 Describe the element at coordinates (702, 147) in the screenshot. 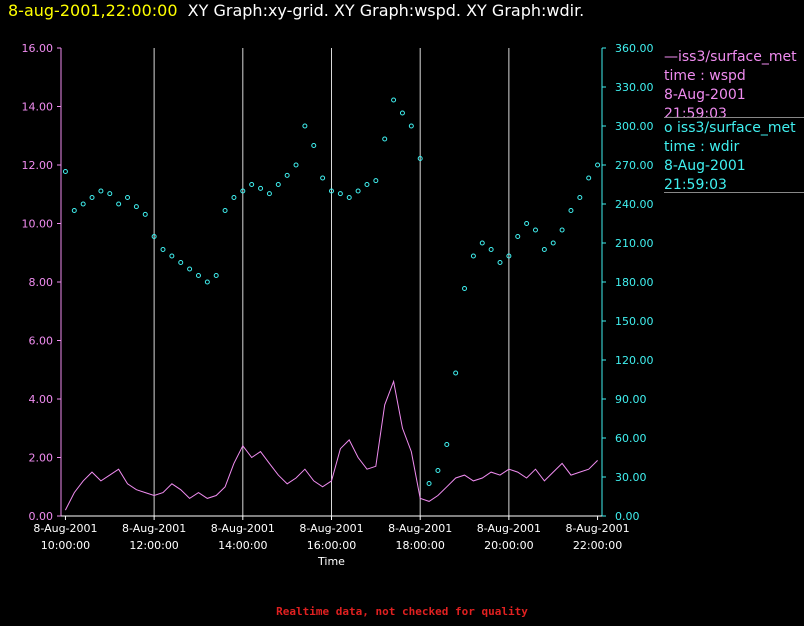

I see `legend-wdir-variable: time : wdir` at that location.